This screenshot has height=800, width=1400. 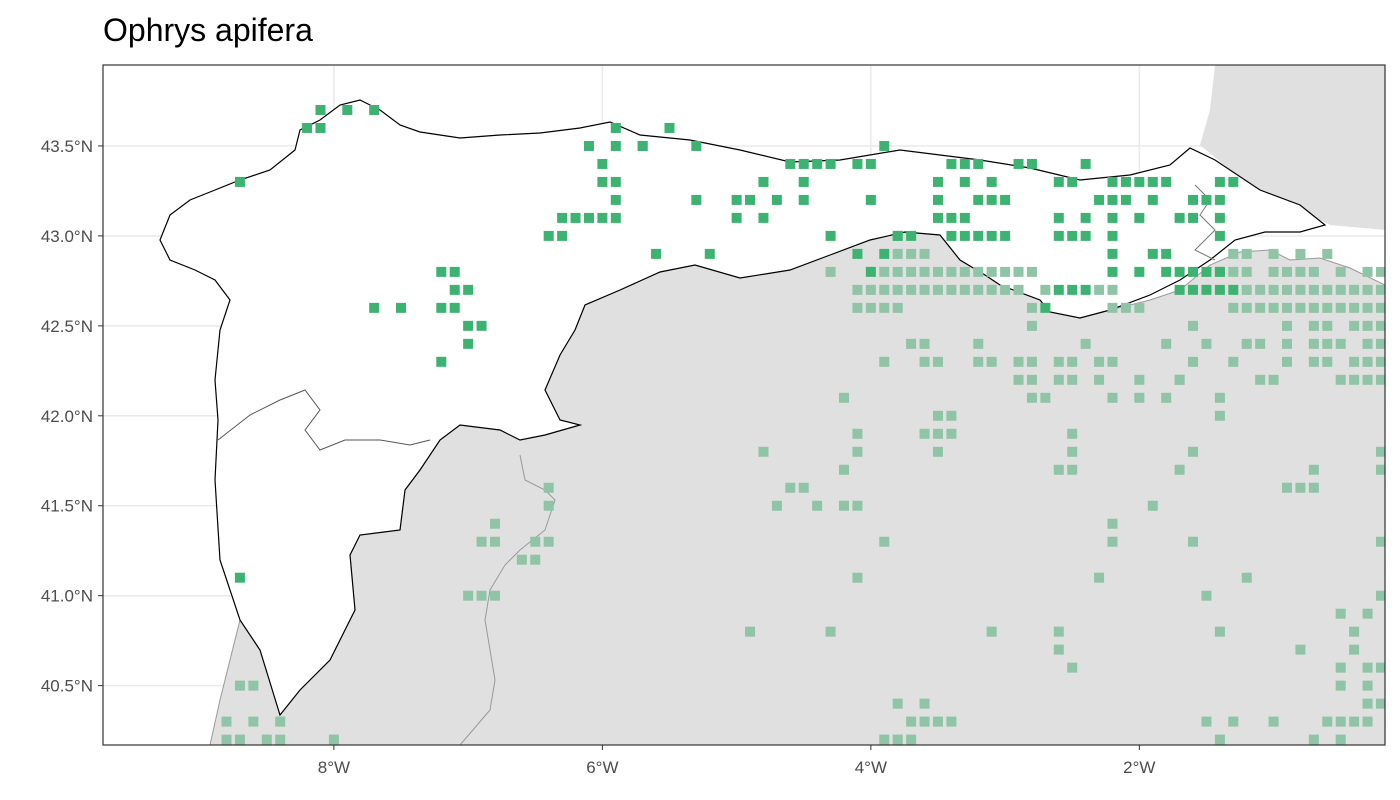 I want to click on y-tick-label: 43.5°N, so click(x=67, y=146).